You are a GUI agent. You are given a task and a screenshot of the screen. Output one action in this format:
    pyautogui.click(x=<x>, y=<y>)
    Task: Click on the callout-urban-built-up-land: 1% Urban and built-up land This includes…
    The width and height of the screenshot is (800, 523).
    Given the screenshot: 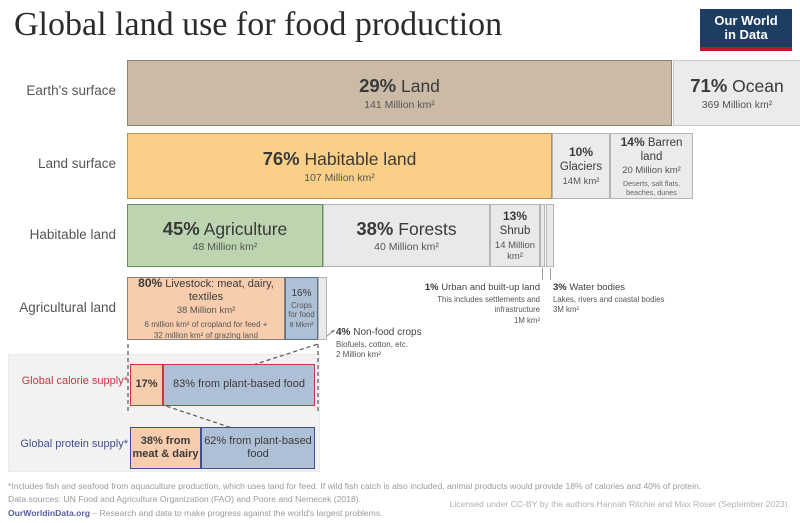 What is the action you would take?
    pyautogui.click(x=469, y=304)
    